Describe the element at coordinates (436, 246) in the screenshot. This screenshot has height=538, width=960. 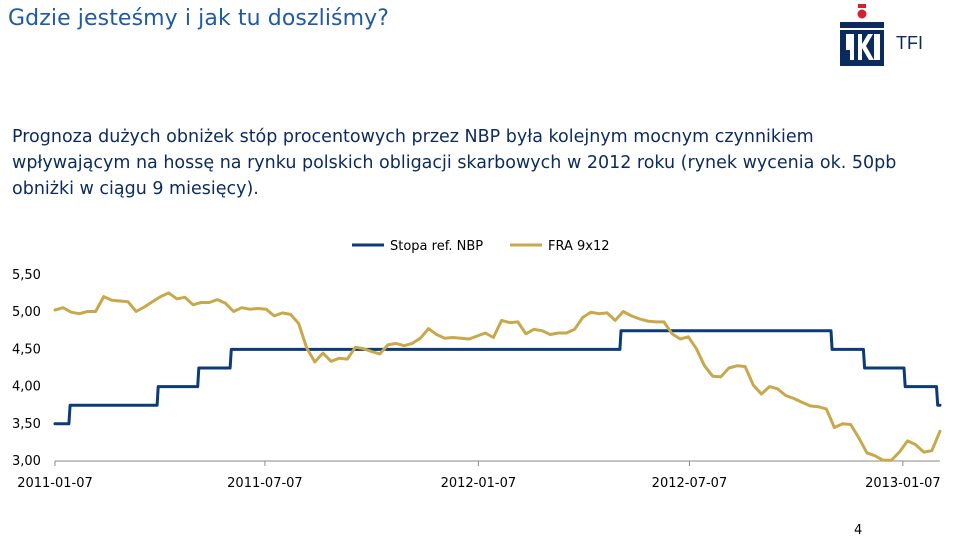
I see `legend-label: Stopa ref. NBP` at that location.